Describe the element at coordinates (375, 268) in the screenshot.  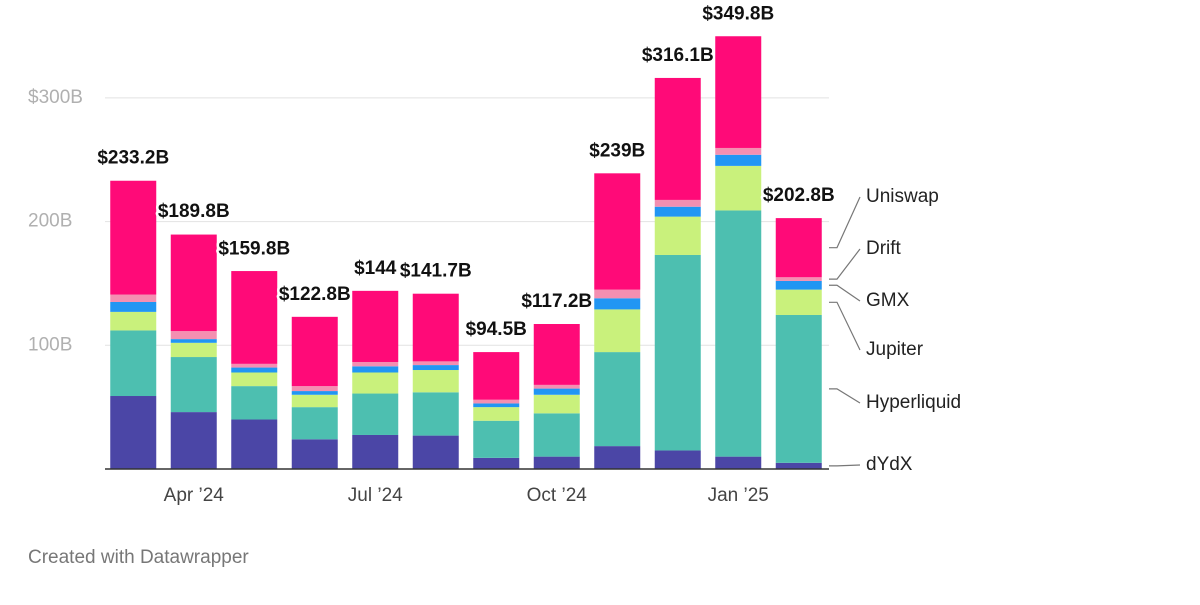
I see `total-label: $144` at that location.